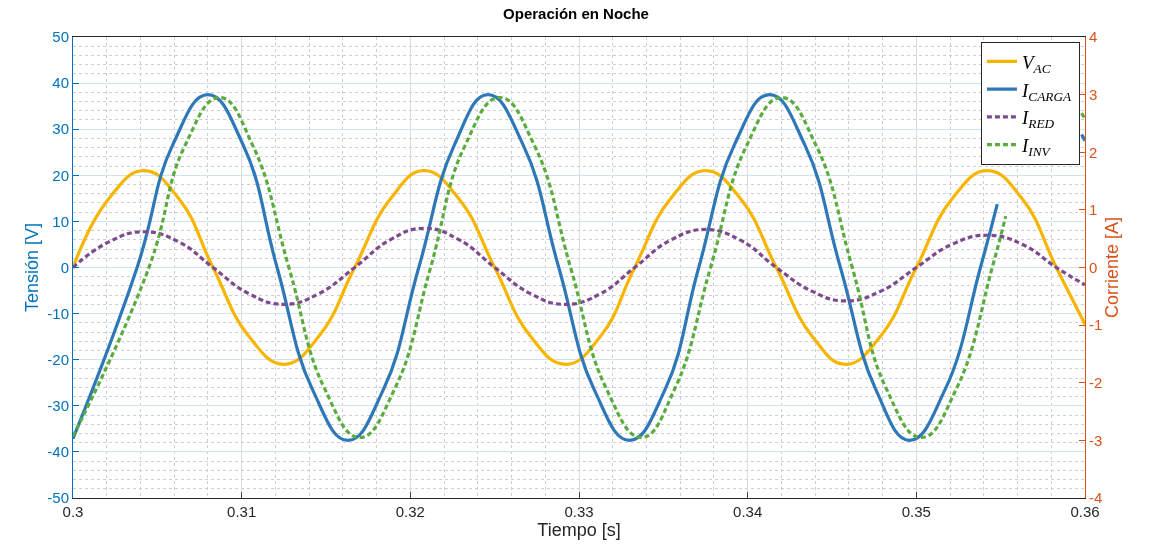 The width and height of the screenshot is (1152, 556). What do you see at coordinates (1093, 37) in the screenshot?
I see `y2-tick-label: 4` at bounding box center [1093, 37].